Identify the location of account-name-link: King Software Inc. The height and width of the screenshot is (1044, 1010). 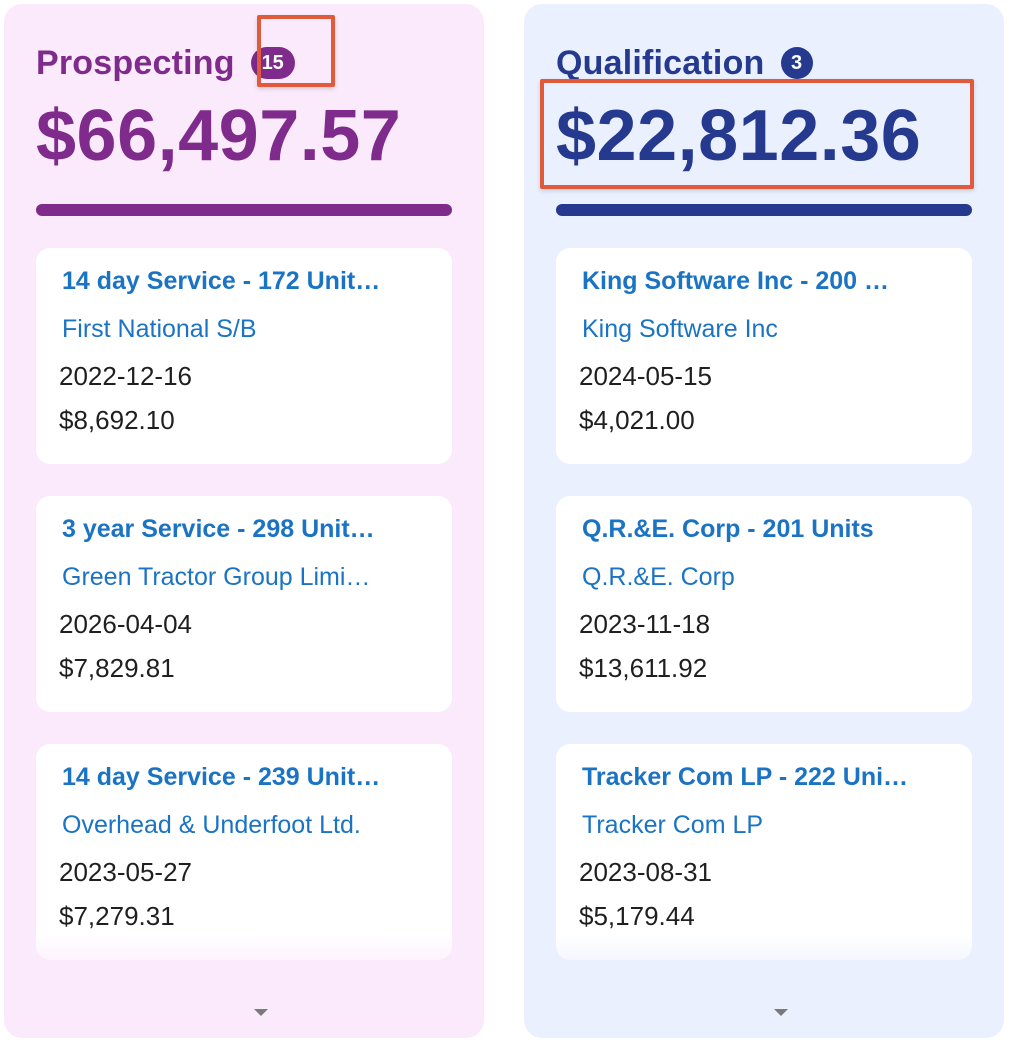
(680, 329).